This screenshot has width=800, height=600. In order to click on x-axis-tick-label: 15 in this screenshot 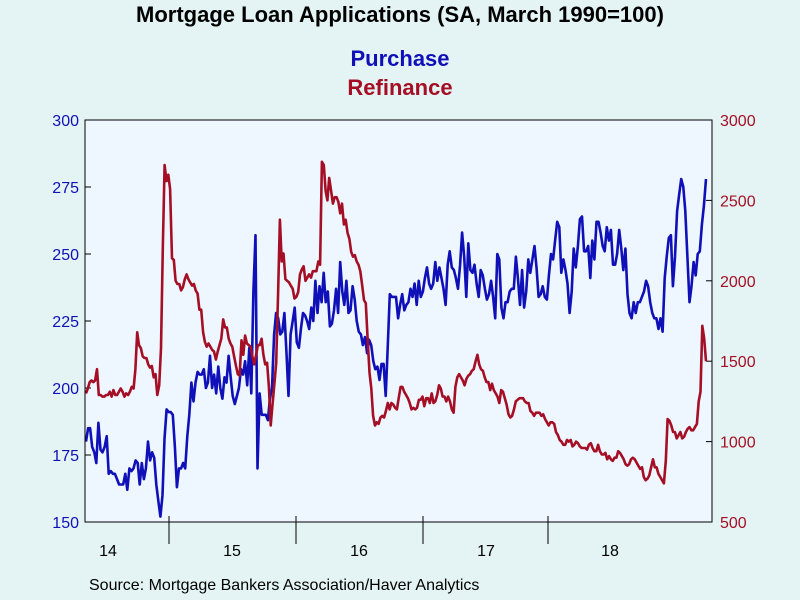, I will do `click(232, 551)`.